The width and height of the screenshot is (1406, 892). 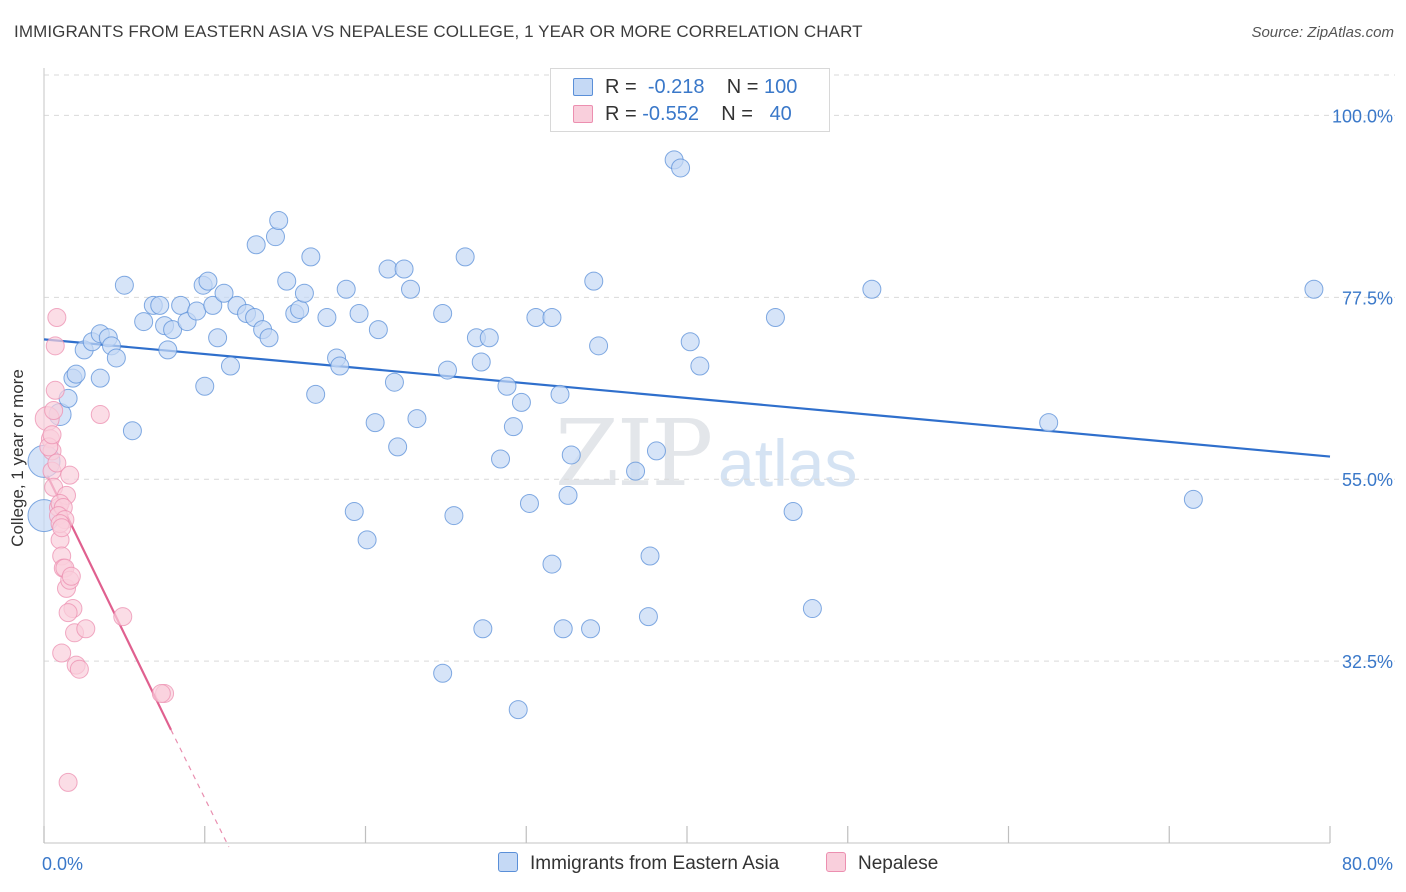 What do you see at coordinates (780, 114) in the screenshot?
I see `legend-n-value: 40` at bounding box center [780, 114].